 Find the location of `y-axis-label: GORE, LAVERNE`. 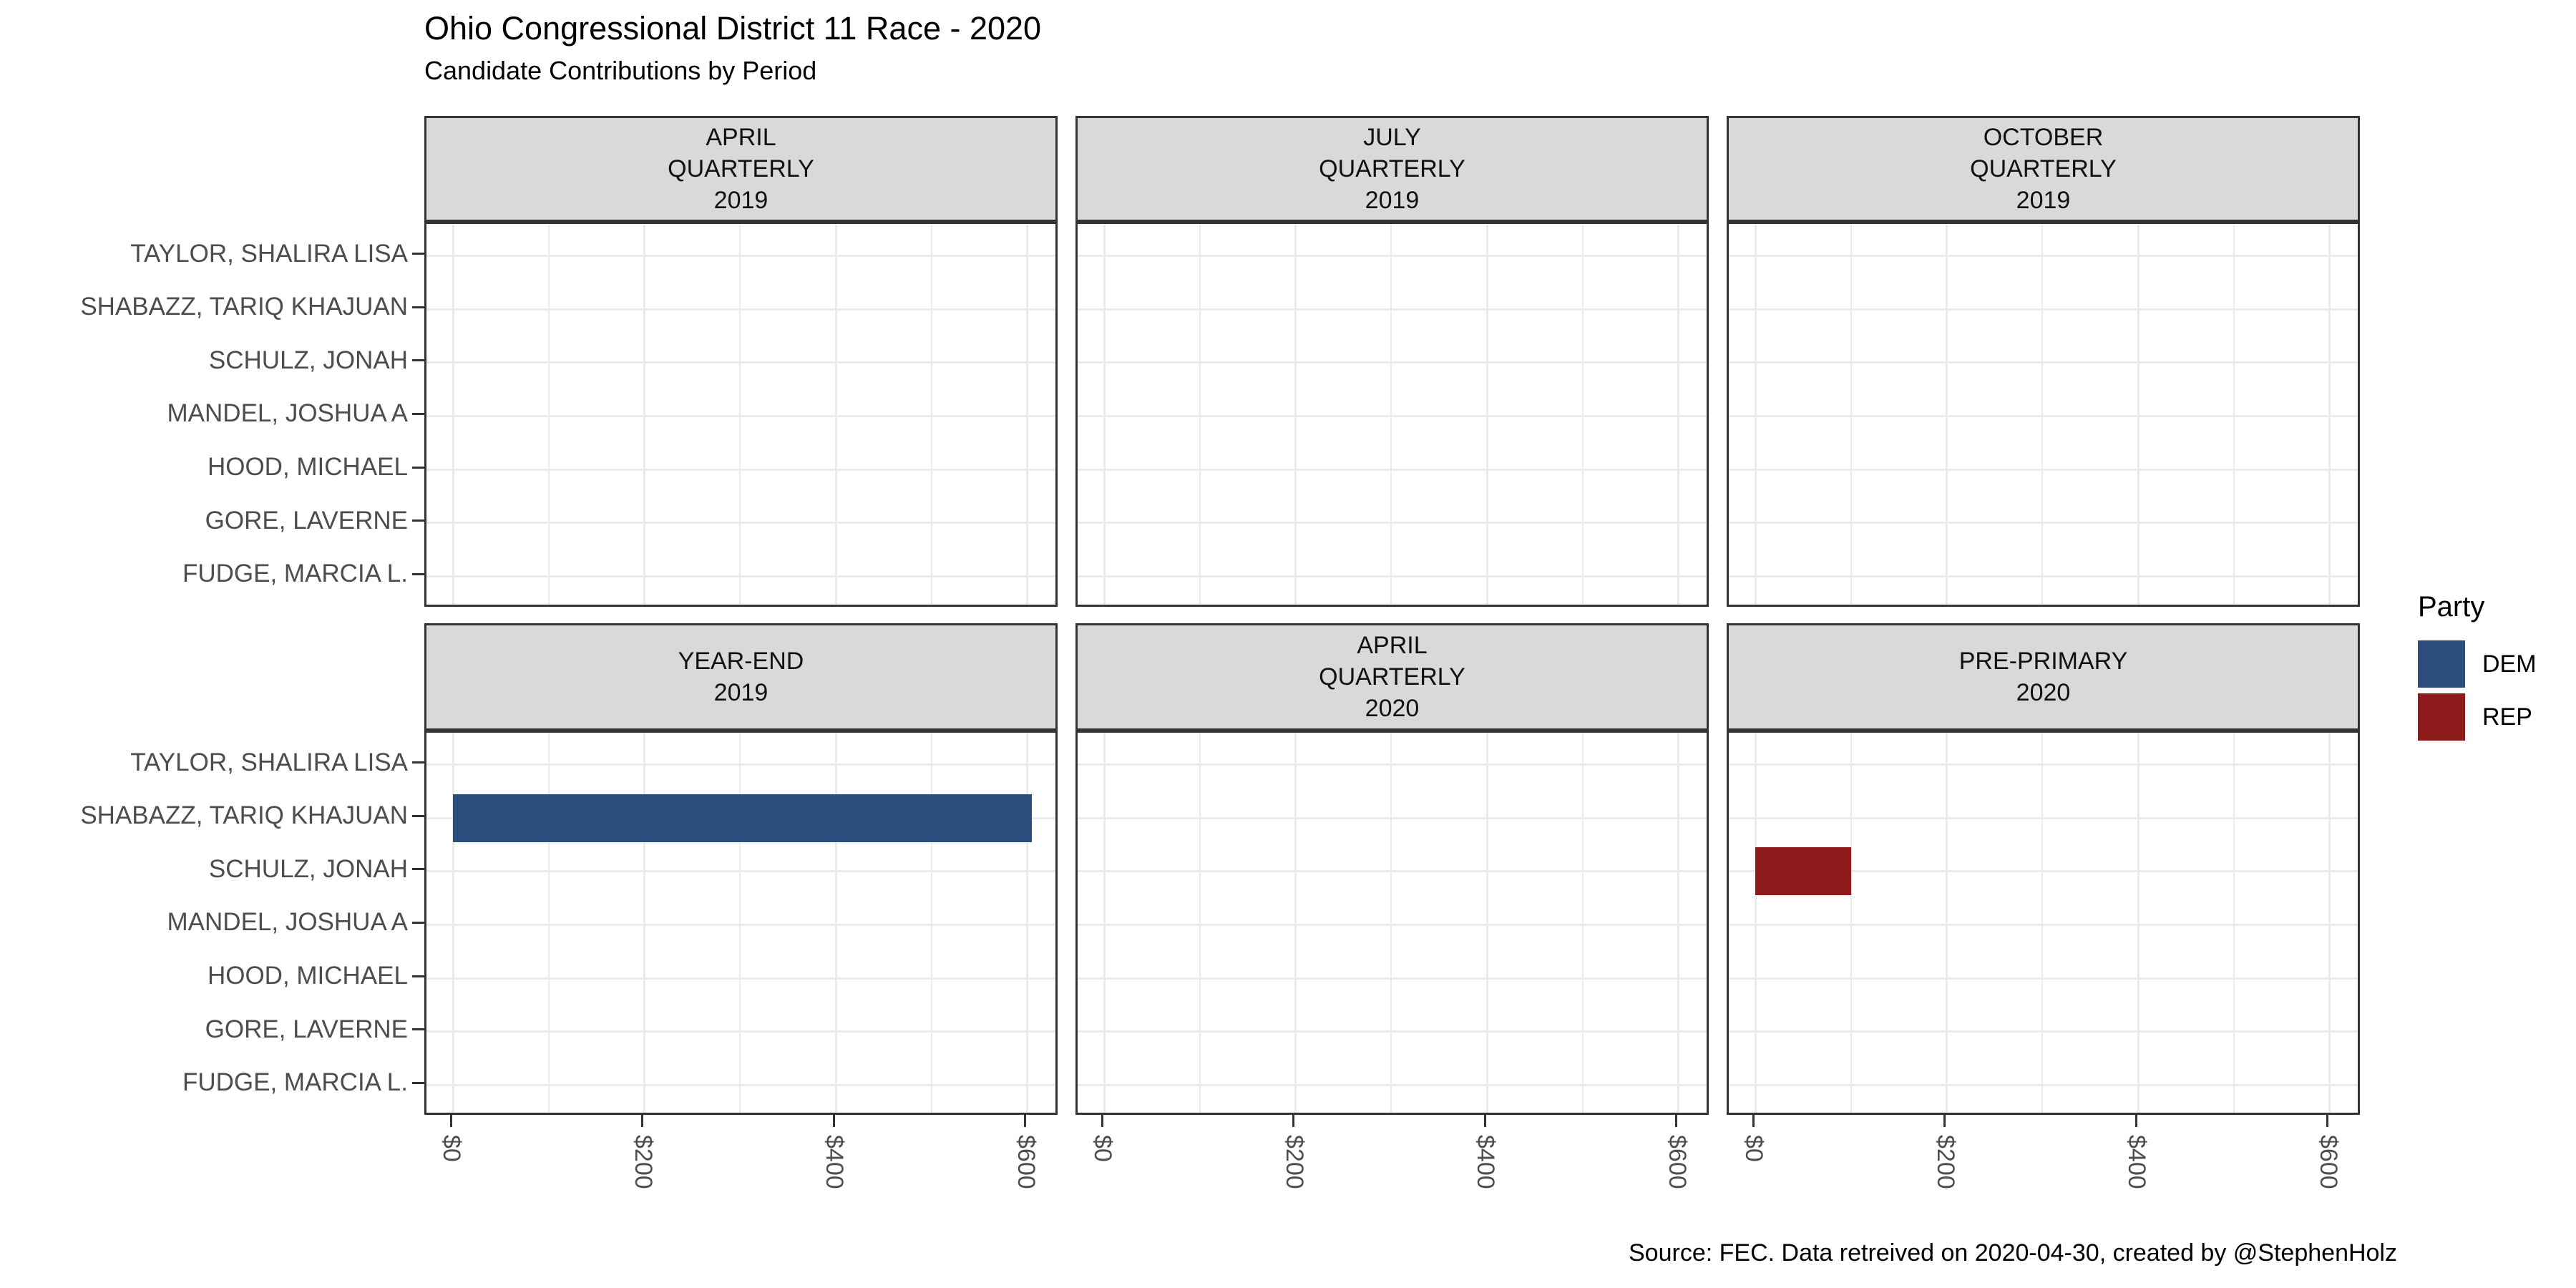

y-axis-label: GORE, LAVERNE is located at coordinates (306, 520).